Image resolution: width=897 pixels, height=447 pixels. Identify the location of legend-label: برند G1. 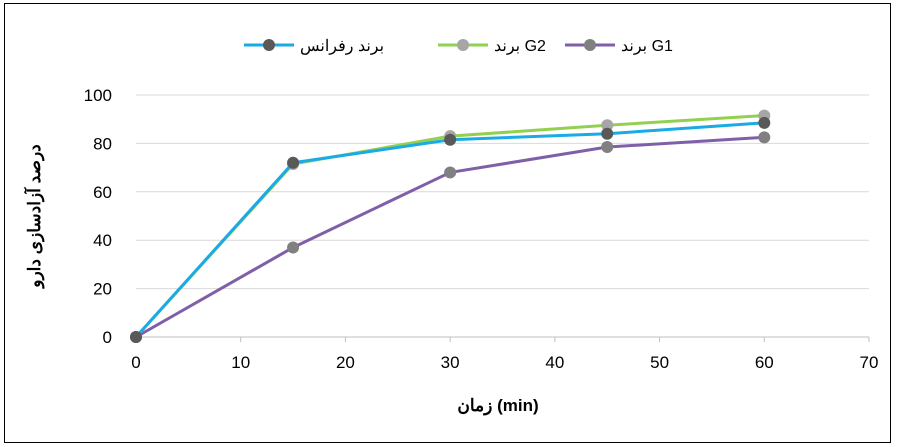
(647, 46).